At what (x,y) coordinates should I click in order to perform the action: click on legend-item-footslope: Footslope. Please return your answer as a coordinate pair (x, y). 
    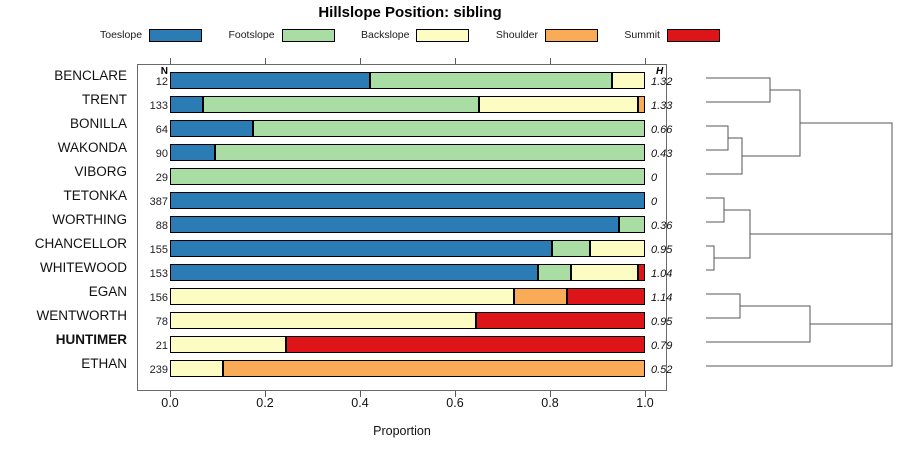
    Looking at the image, I should click on (281, 35).